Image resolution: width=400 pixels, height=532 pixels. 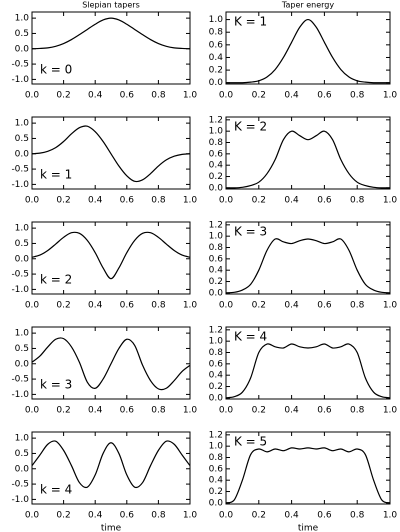 What do you see at coordinates (250, 442) in the screenshot?
I see `panel-annotation: K = 5` at bounding box center [250, 442].